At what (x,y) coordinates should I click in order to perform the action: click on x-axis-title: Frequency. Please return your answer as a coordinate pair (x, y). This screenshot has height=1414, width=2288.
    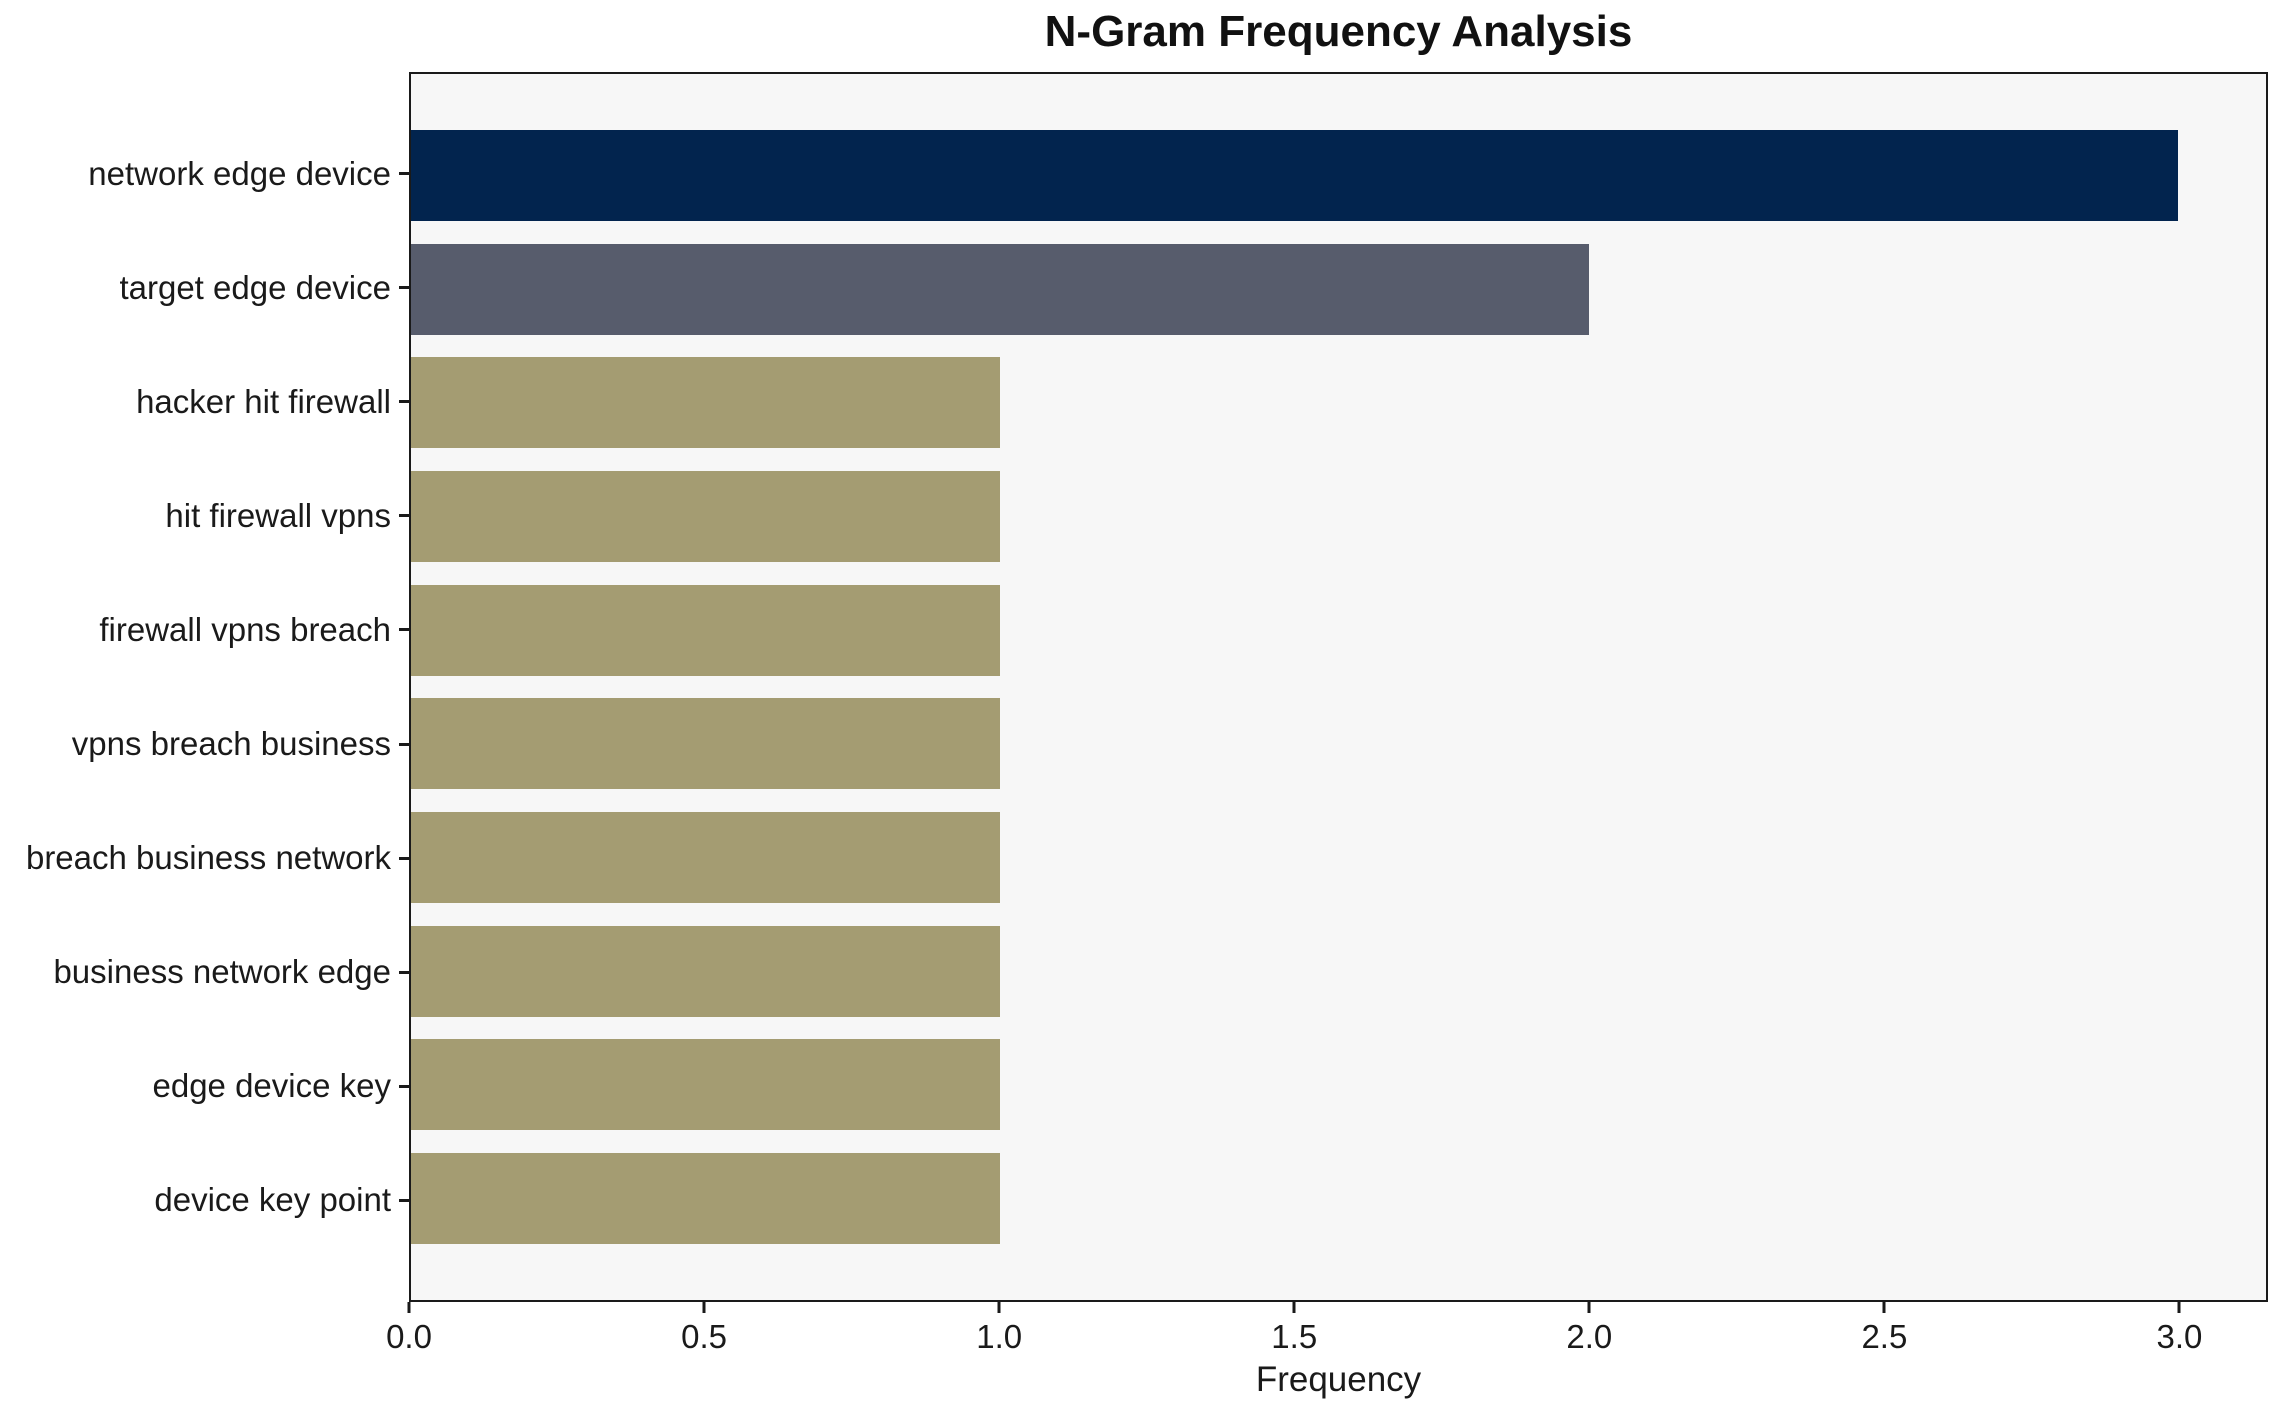
    Looking at the image, I should click on (1338, 1379).